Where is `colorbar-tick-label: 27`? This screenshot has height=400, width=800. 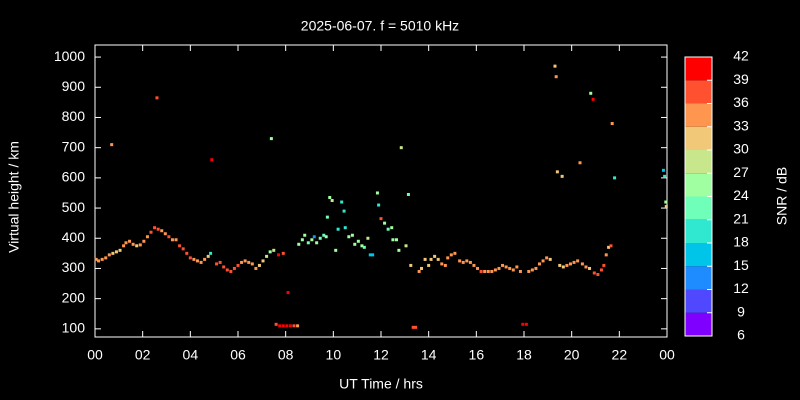
colorbar-tick-label: 27 is located at coordinates (741, 172).